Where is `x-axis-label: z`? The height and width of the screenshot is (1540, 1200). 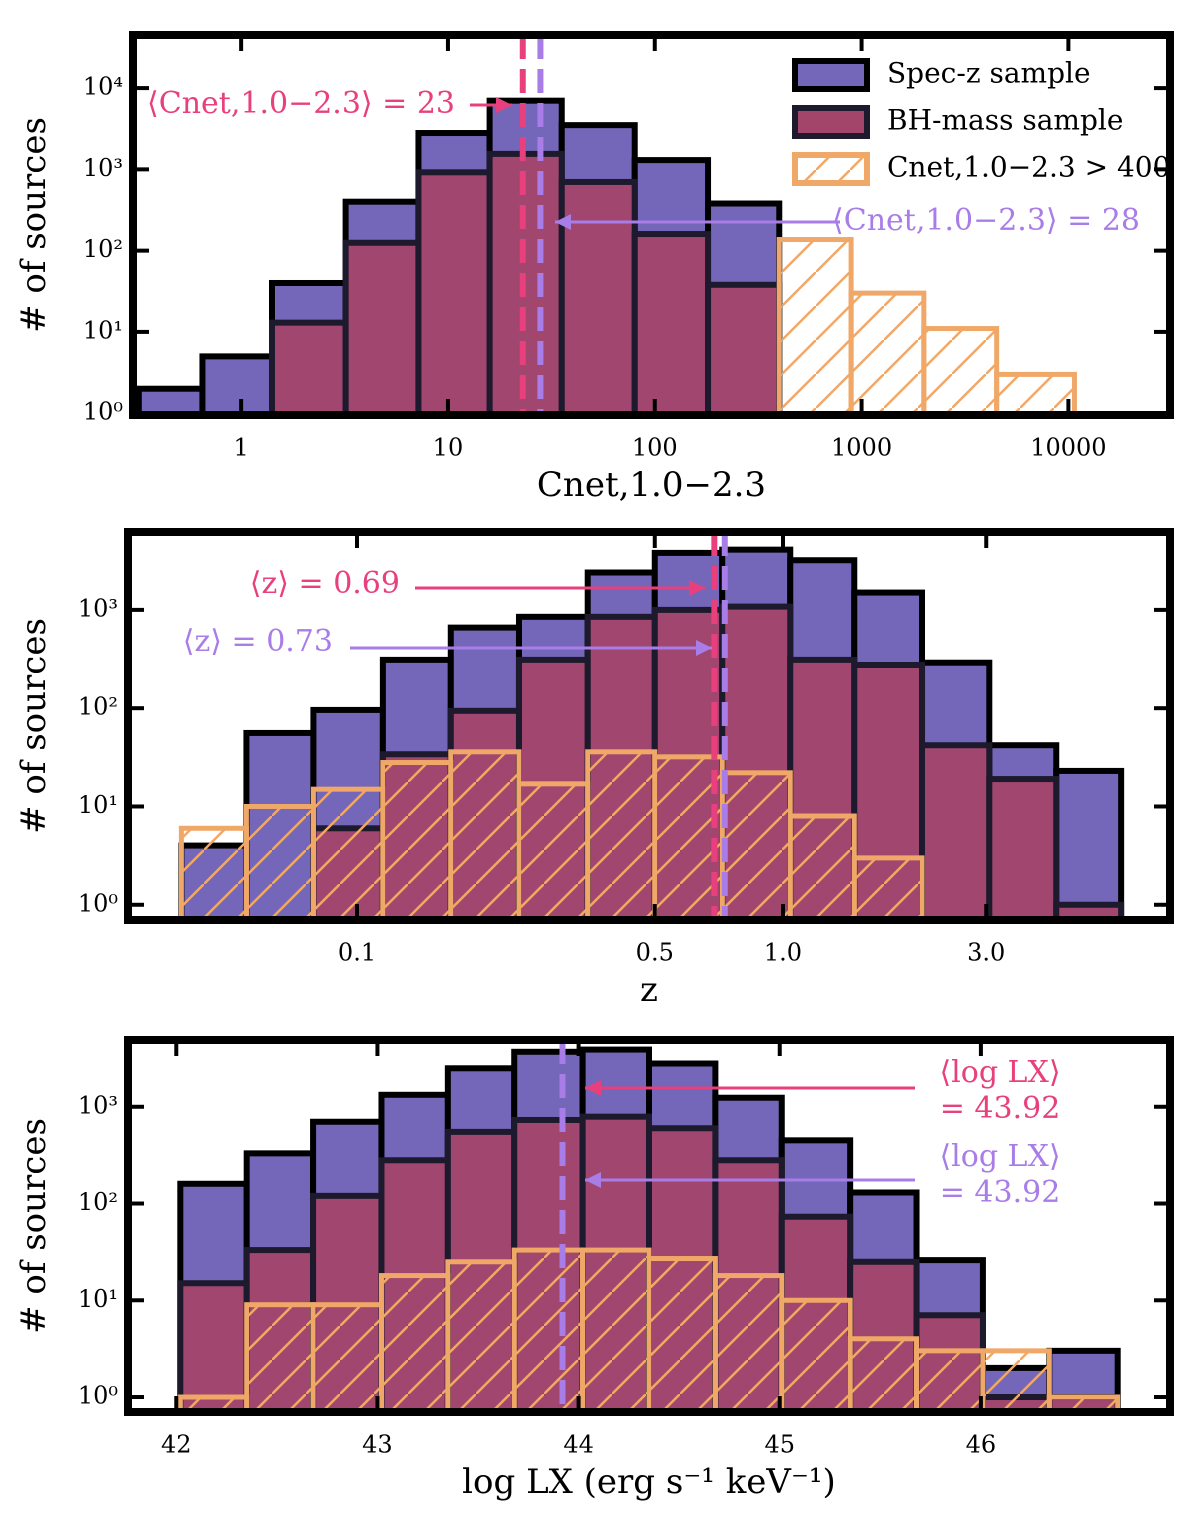 x-axis-label: z is located at coordinates (649, 990).